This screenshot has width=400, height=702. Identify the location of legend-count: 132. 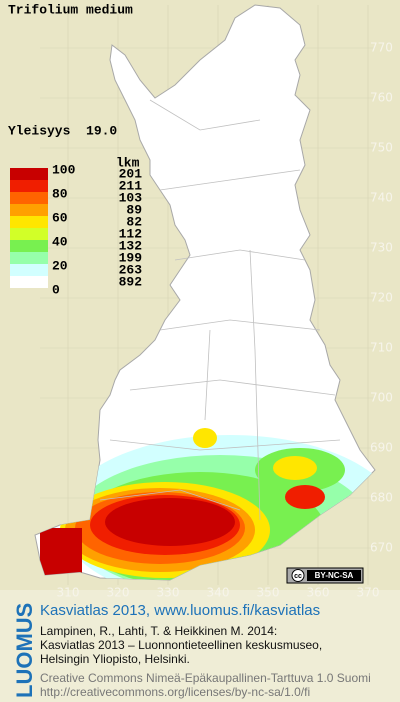
(131, 245).